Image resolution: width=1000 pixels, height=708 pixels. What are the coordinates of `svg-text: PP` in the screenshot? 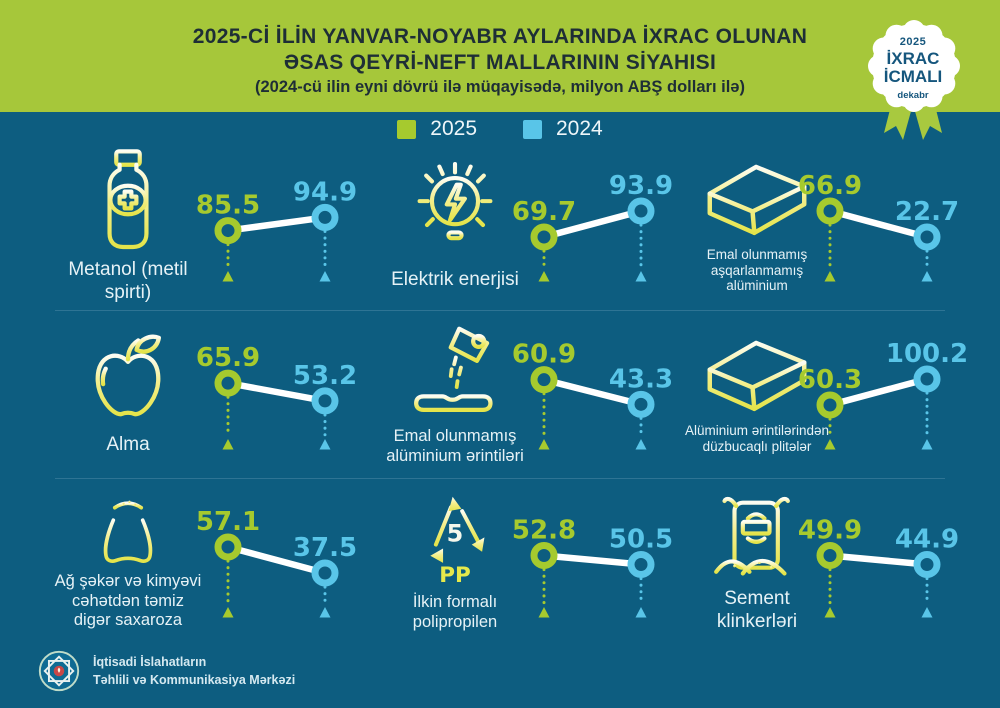 It's located at (455, 574).